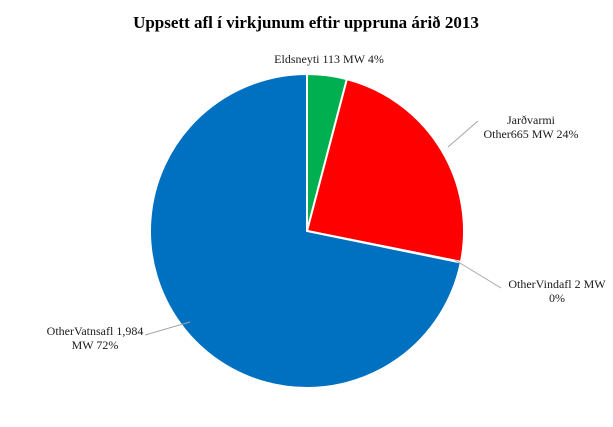 This screenshot has width=613, height=427. Describe the element at coordinates (478, 274) in the screenshot. I see `leader-line-vindafl` at that location.